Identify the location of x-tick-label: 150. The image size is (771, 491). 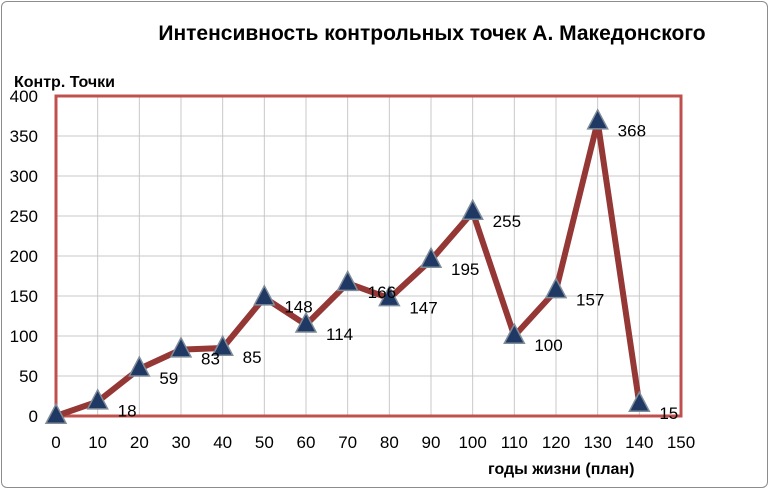
(681, 442).